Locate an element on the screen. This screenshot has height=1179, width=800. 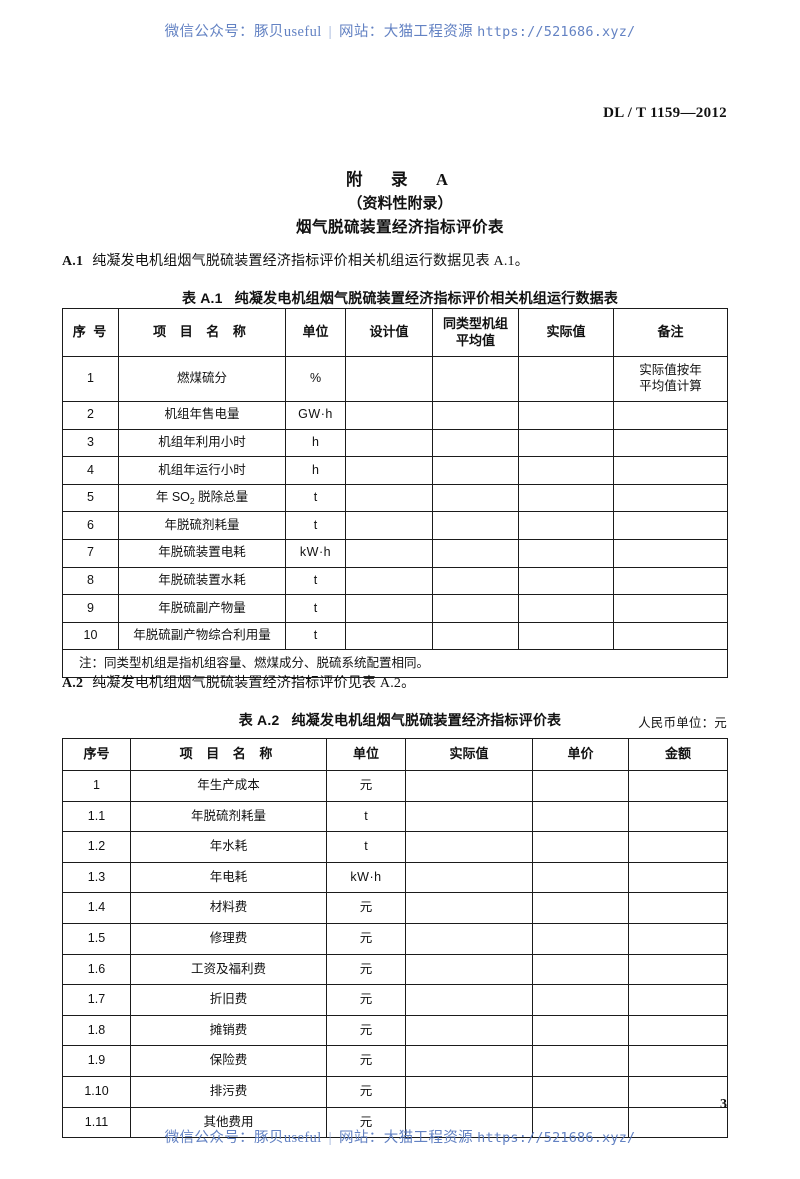
col-header-actual: 实际值 is located at coordinates (566, 332).